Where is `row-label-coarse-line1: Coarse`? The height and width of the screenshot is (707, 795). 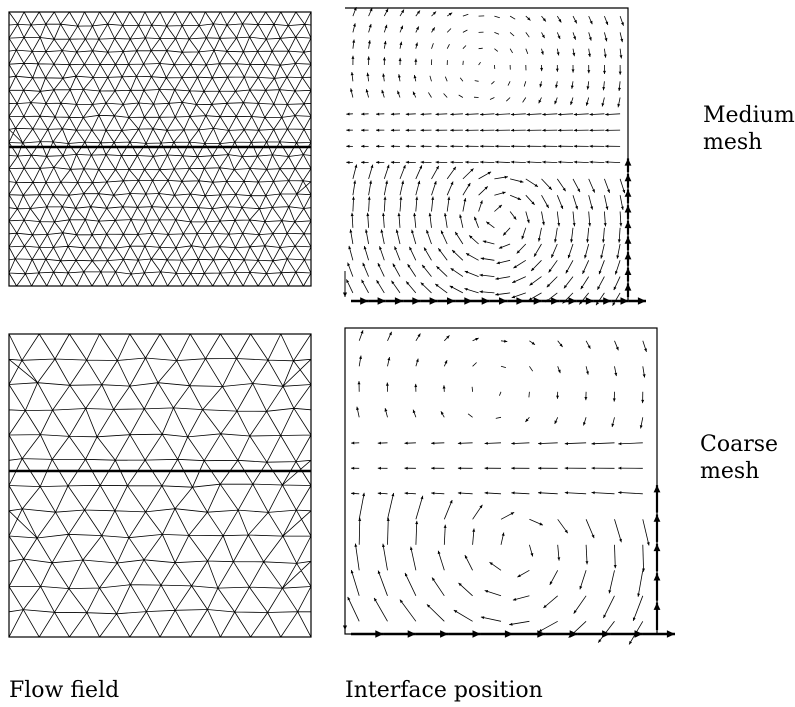
row-label-coarse-line1: Coarse is located at coordinates (739, 444).